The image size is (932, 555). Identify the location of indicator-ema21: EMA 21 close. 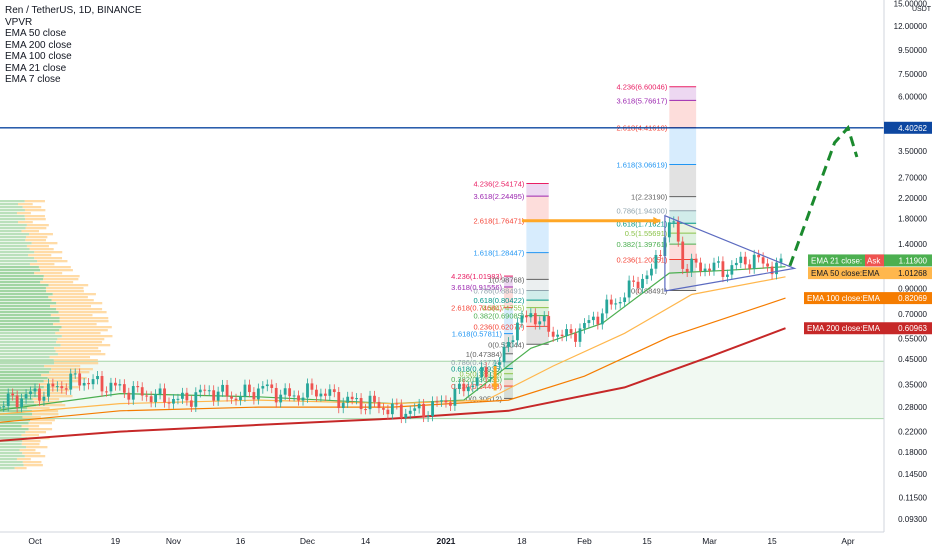
(36, 68).